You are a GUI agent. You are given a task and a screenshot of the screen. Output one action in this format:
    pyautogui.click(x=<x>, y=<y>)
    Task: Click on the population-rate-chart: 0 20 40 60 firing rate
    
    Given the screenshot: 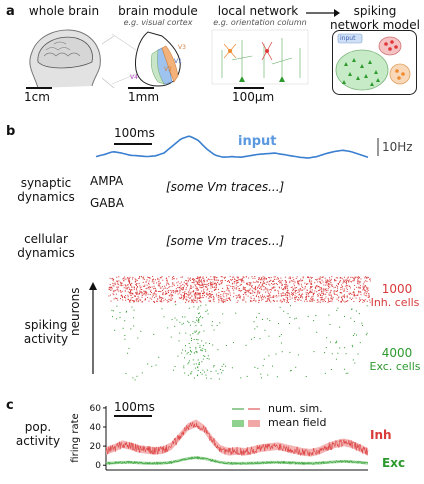 What is the action you would take?
    pyautogui.click(x=219, y=437)
    